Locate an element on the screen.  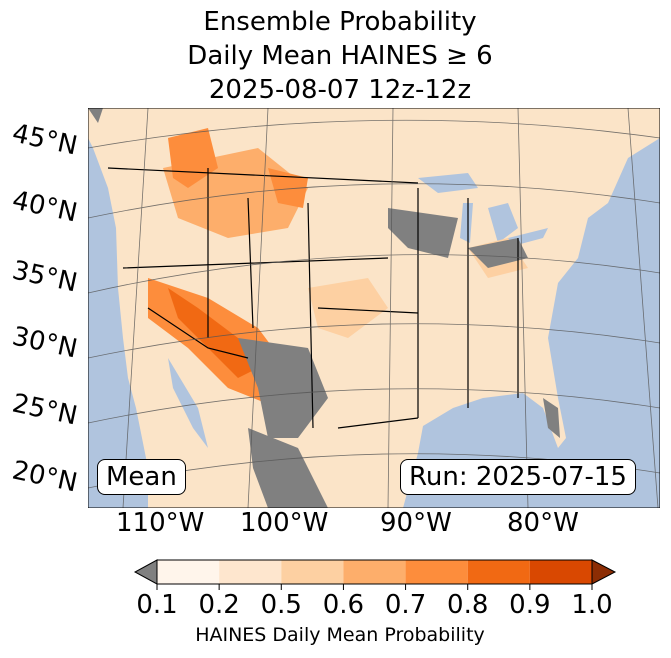
lat-label-25: 25°N is located at coordinates (44, 410).